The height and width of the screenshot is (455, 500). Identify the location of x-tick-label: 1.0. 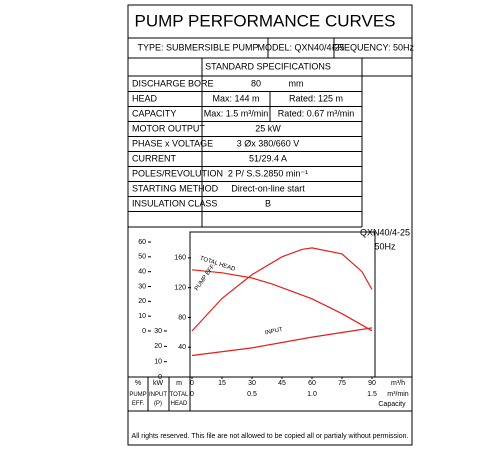
(312, 394).